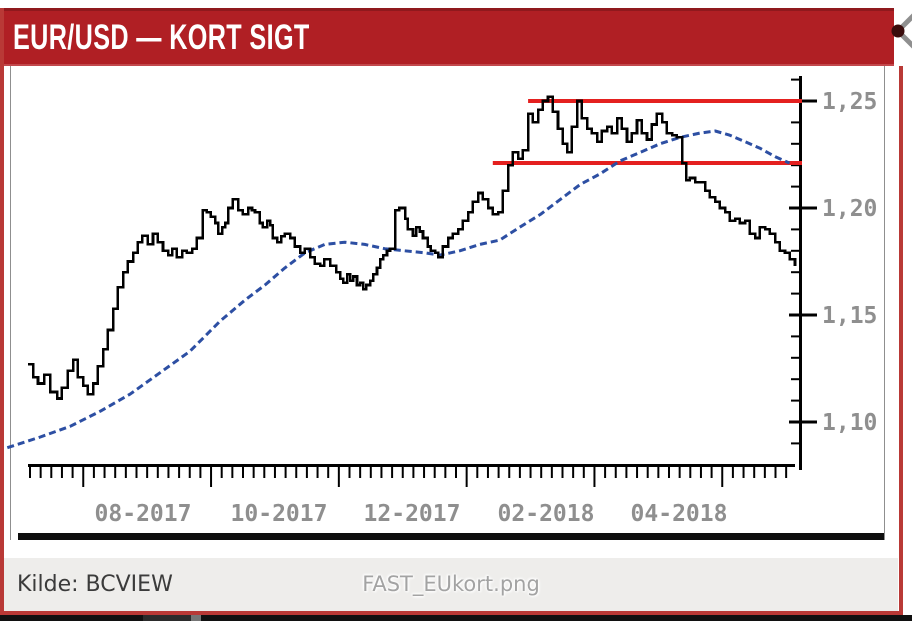 The width and height of the screenshot is (912, 621). Describe the element at coordinates (412, 514) in the screenshot. I see `x-axis-tick-label: 12-2017` at that location.